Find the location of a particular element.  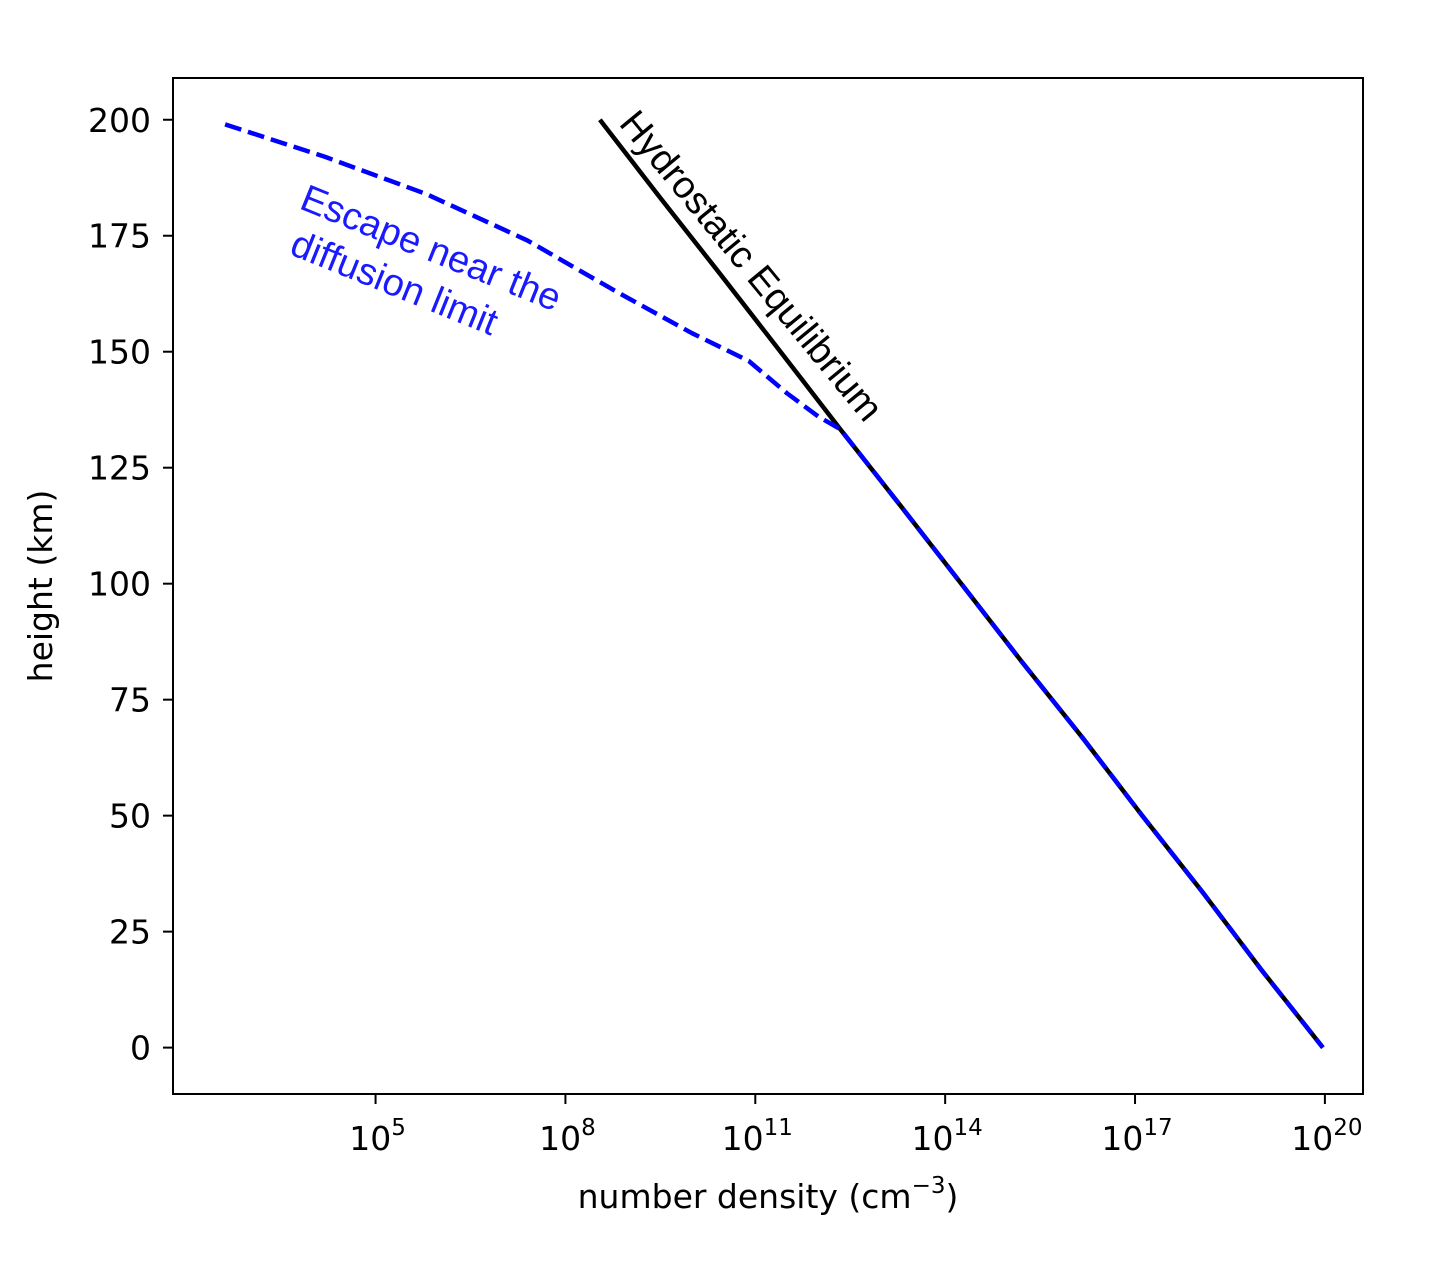

x-tick-label-2: 10⁸ is located at coordinates (567, 1136).